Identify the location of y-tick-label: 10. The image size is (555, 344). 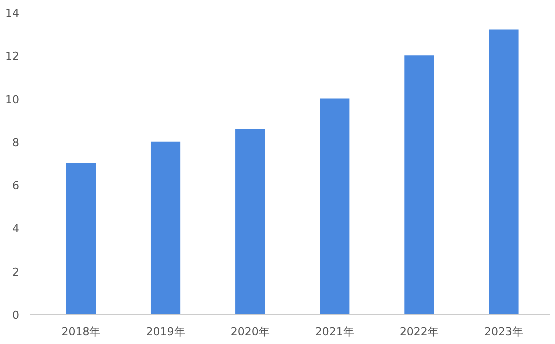
(13, 99).